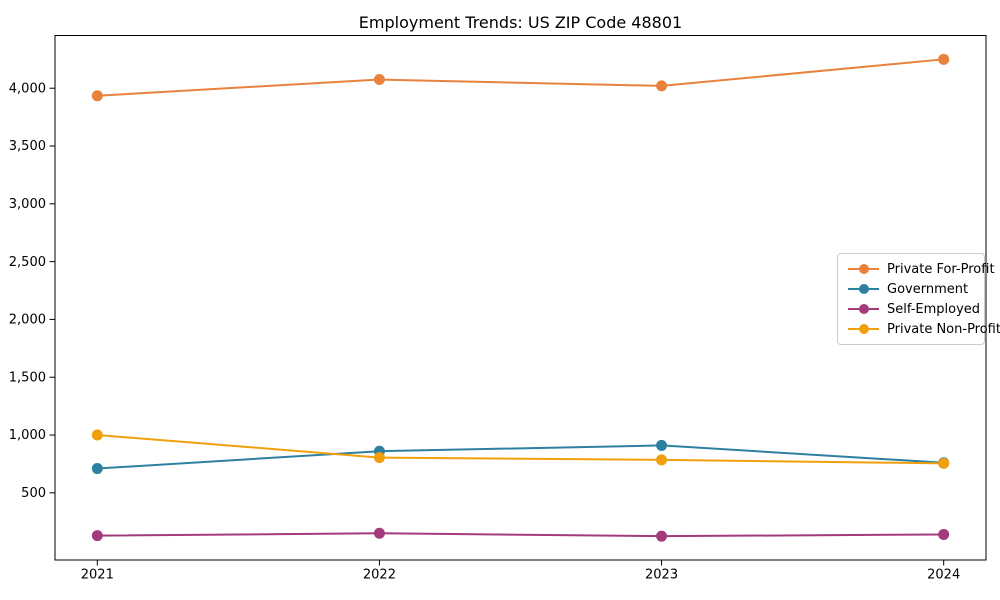  I want to click on y-tick-label: 500, so click(33, 493).